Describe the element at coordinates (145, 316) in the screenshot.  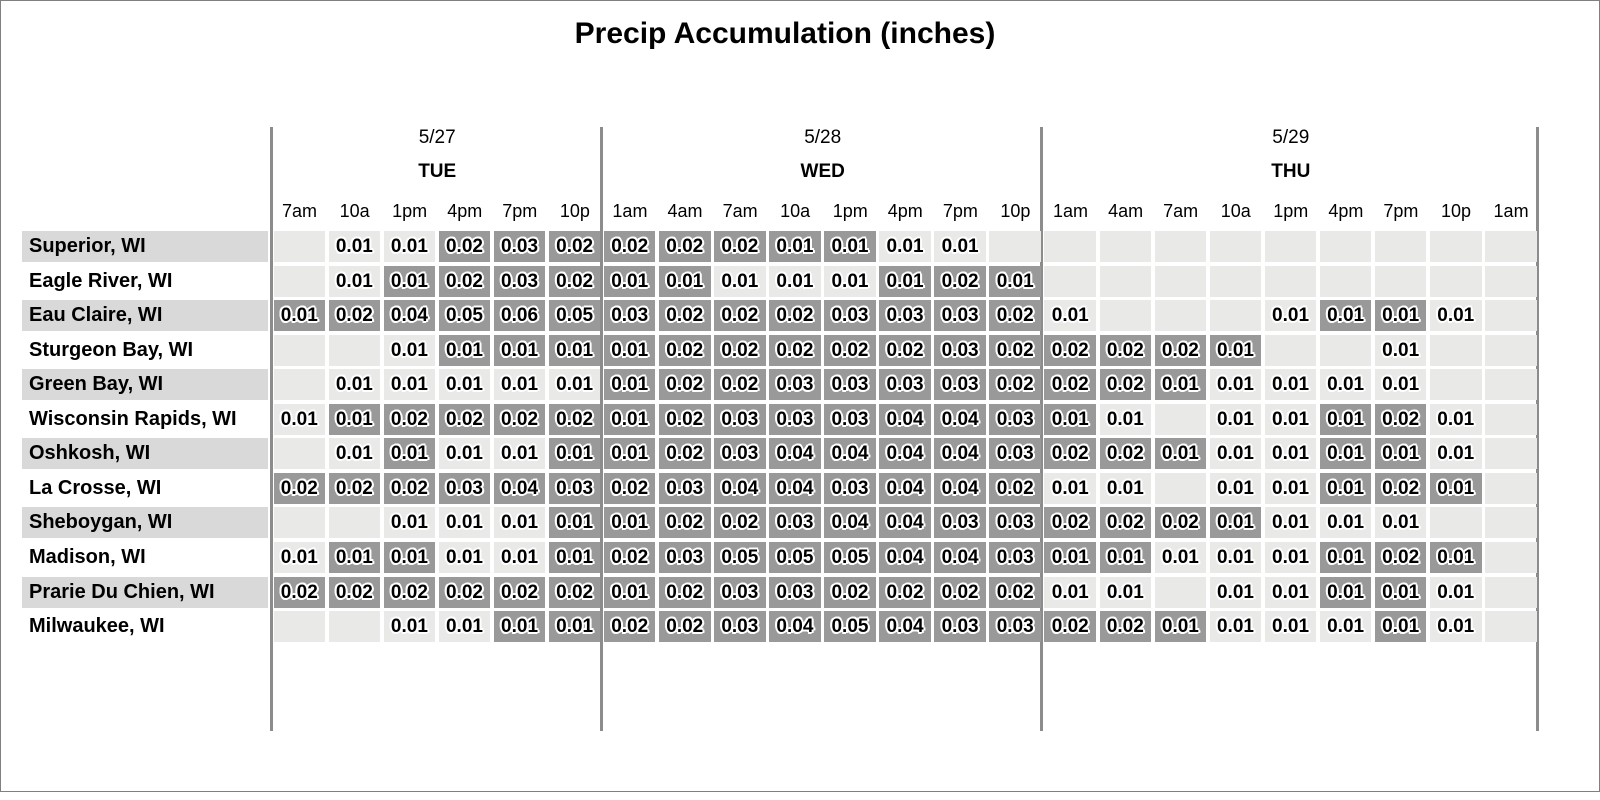
I see `row-label: Eau Claire, WI` at that location.